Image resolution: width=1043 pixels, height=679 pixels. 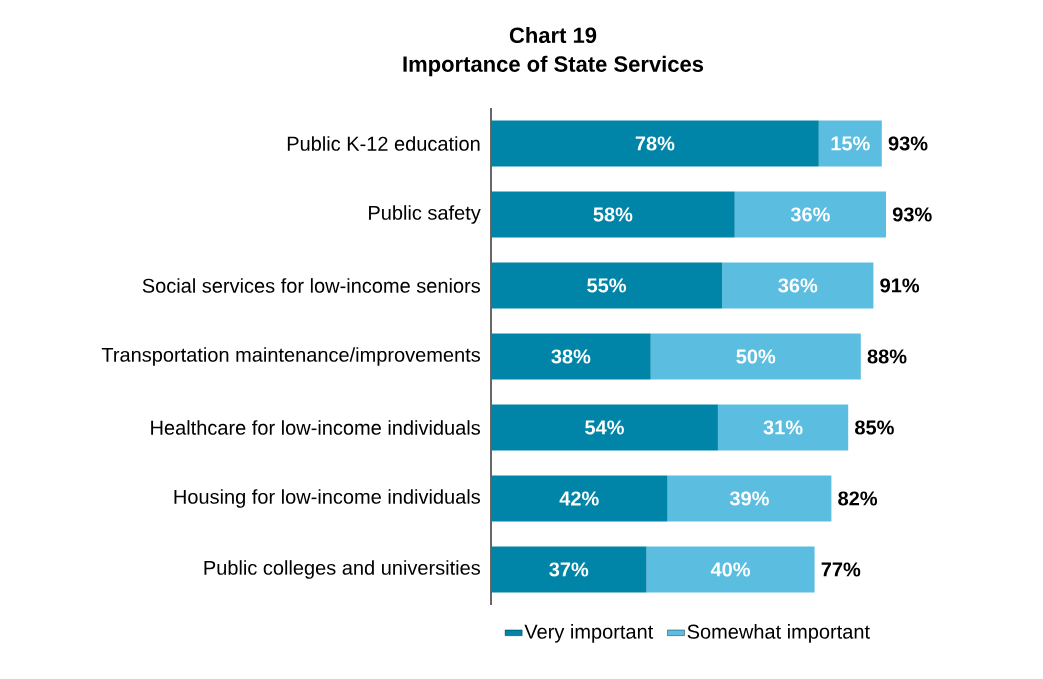 What do you see at coordinates (553, 35) in the screenshot?
I see `chart-title: Chart 19` at bounding box center [553, 35].